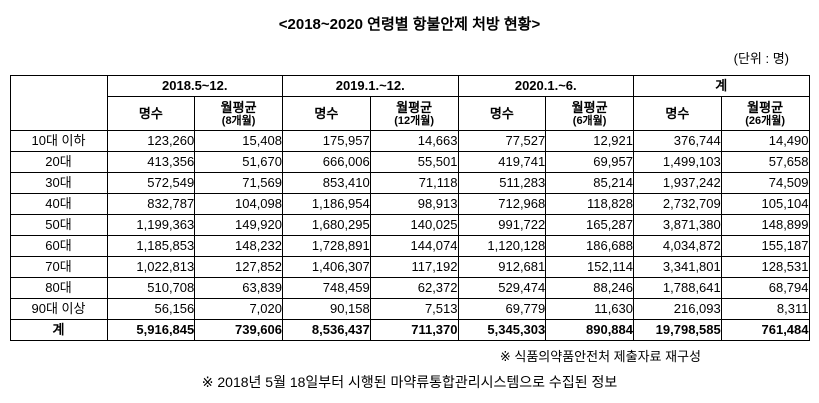 The image size is (819, 403). Describe the element at coordinates (765, 330) in the screenshot. I see `table-cell: 761,484` at that location.